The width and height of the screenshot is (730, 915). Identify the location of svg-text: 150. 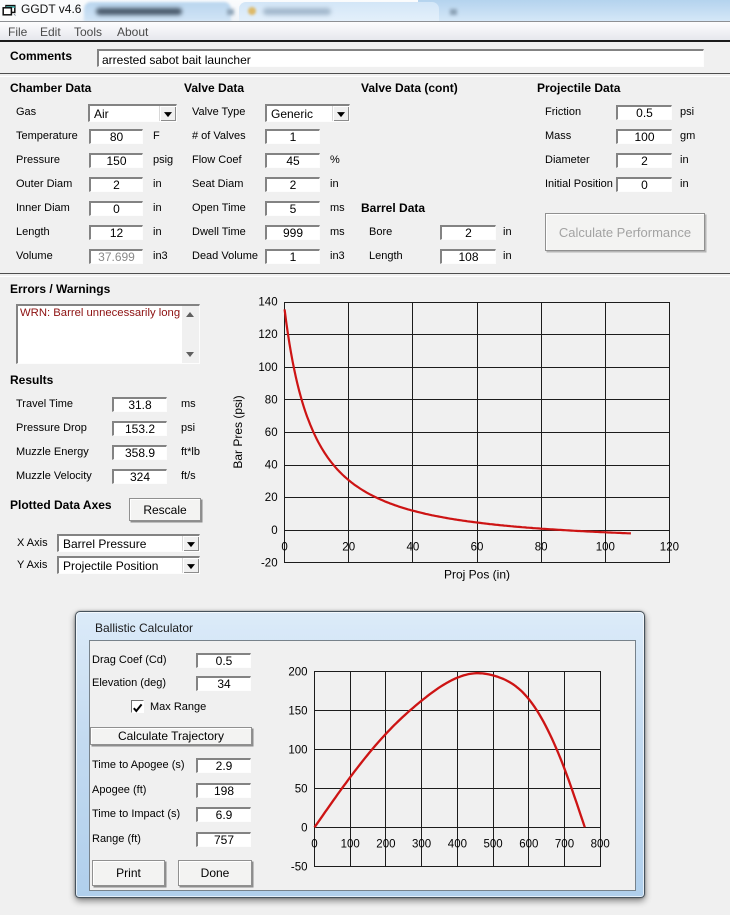
(297, 711).